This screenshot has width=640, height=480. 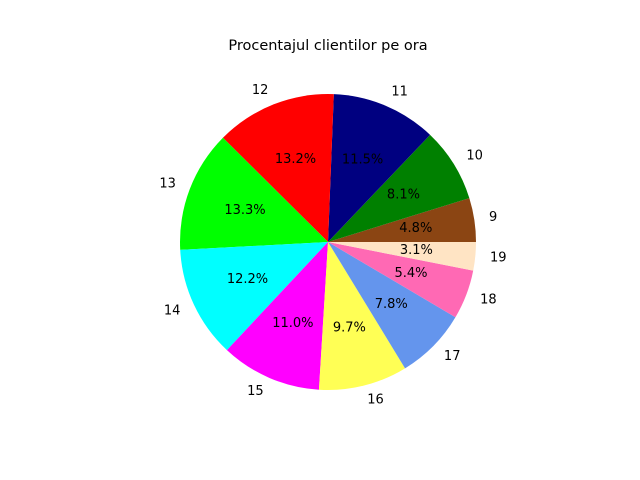 What do you see at coordinates (260, 90) in the screenshot?
I see `slice-label-12: 12` at bounding box center [260, 90].